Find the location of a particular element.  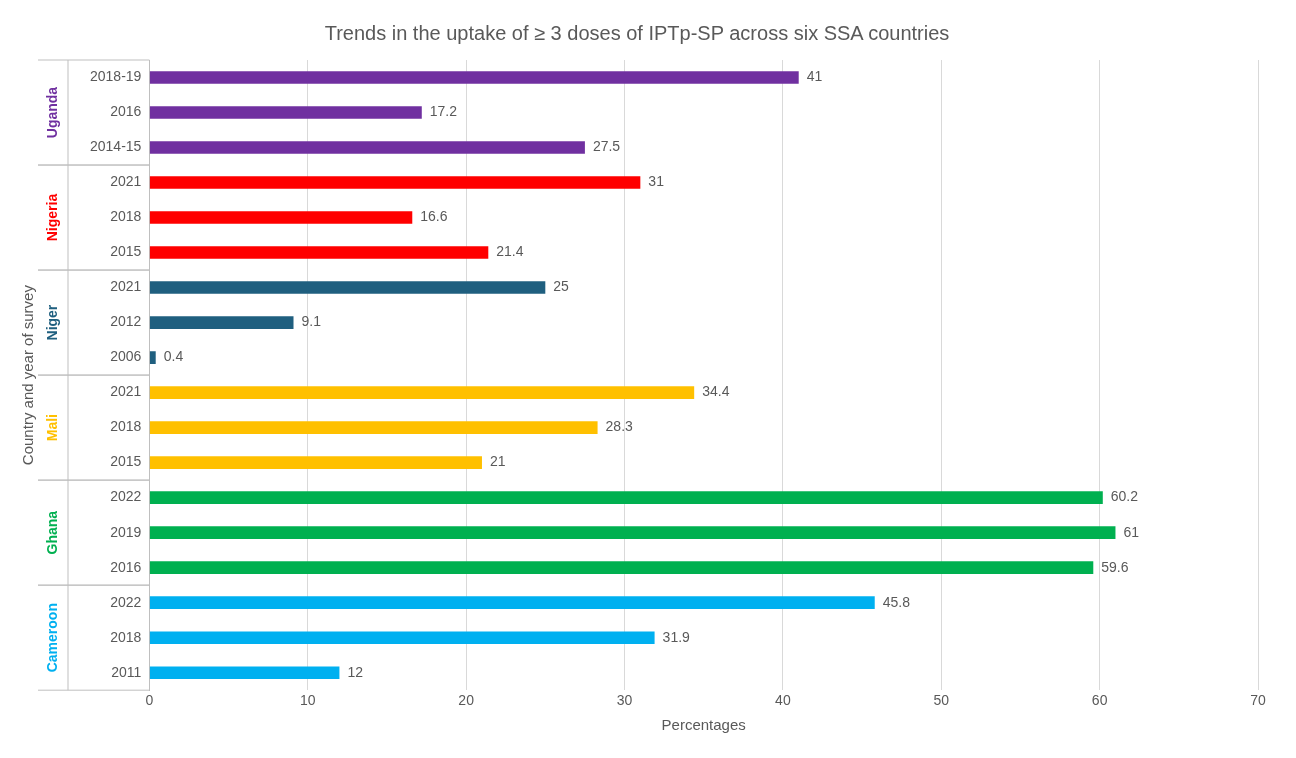

data-label: 9.1 is located at coordinates (311, 321).